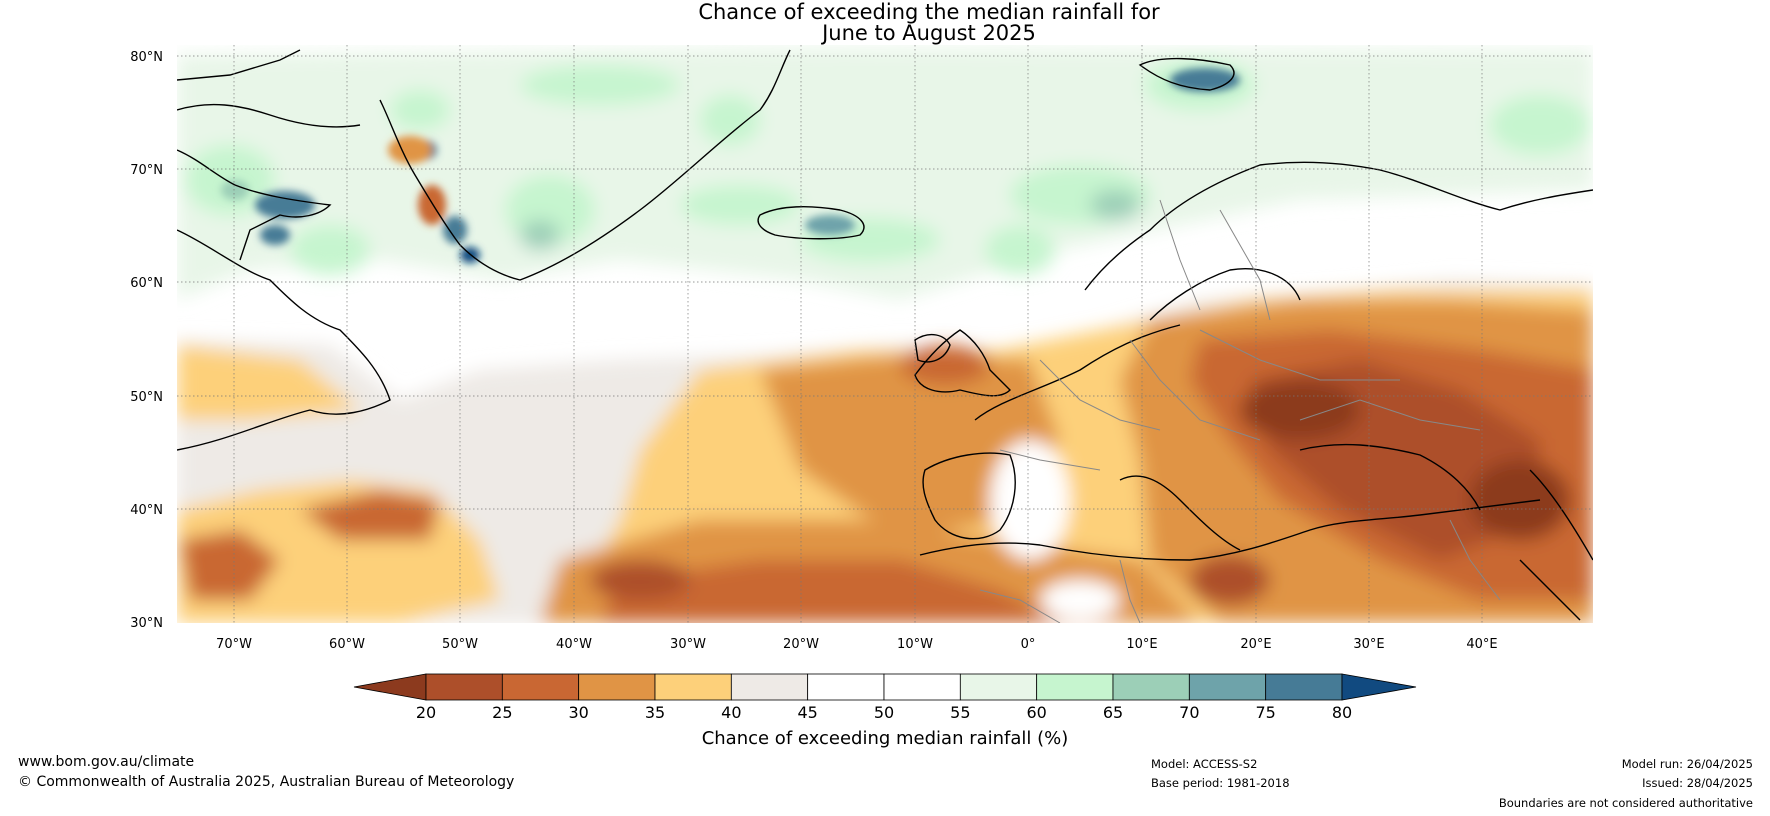  What do you see at coordinates (960, 712) in the screenshot?
I see `colorbar-tick-label: 55` at bounding box center [960, 712].